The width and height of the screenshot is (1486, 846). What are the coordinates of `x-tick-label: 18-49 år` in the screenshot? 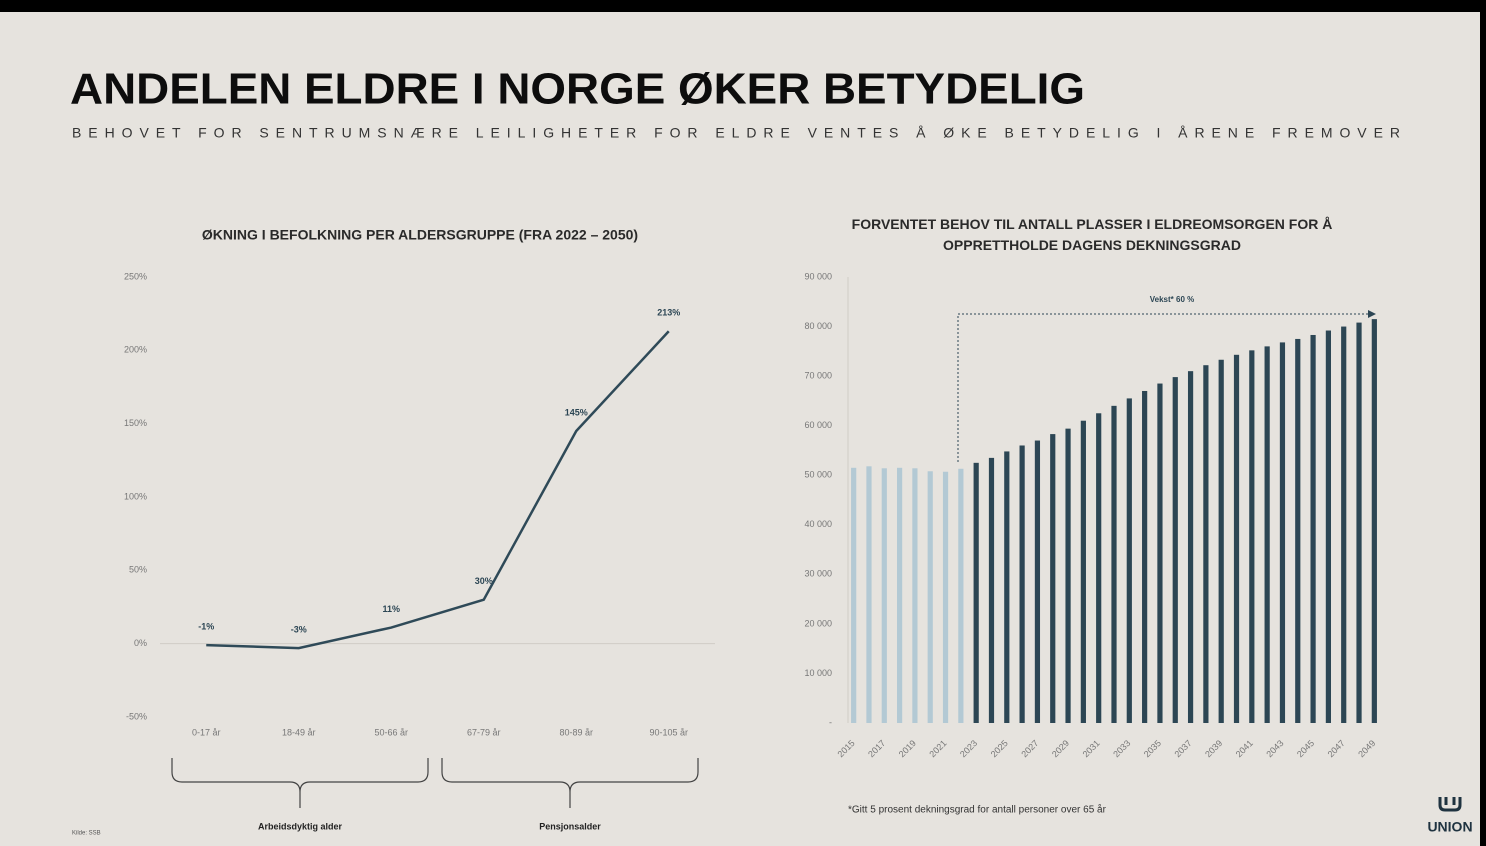 It's located at (299, 732).